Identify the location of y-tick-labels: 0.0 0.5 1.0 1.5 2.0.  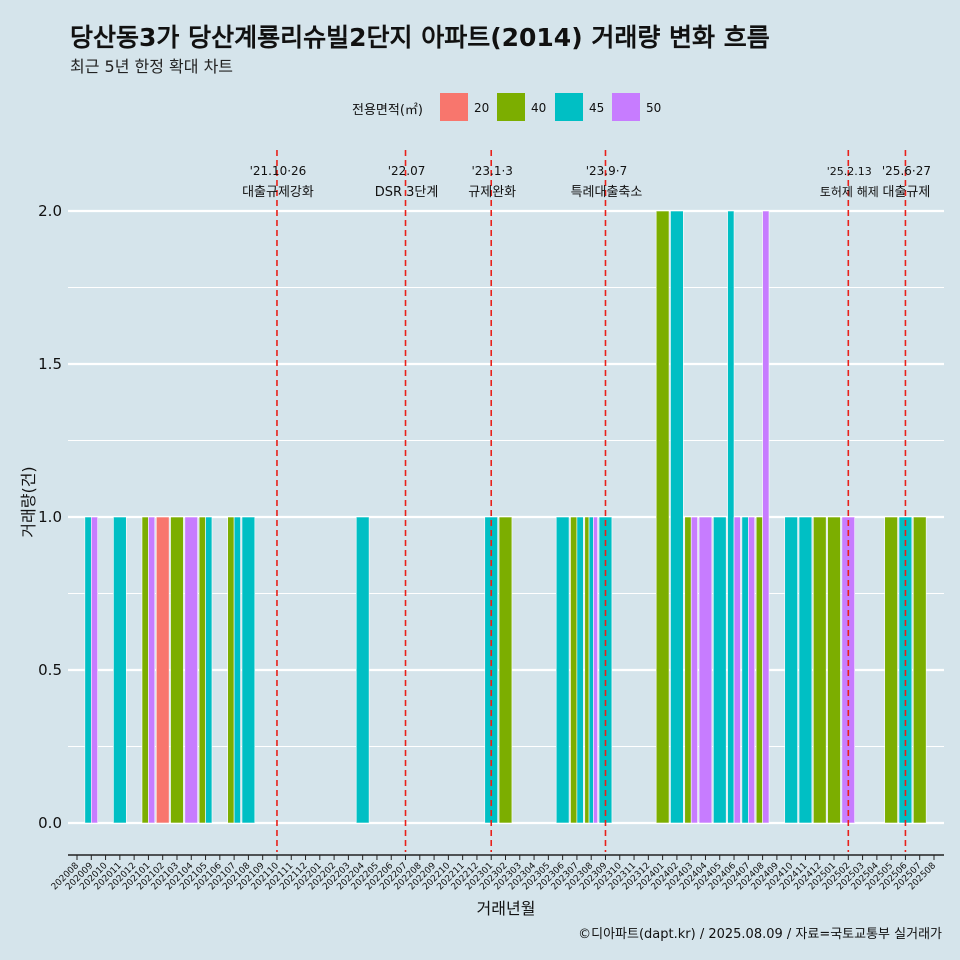
(50, 517).